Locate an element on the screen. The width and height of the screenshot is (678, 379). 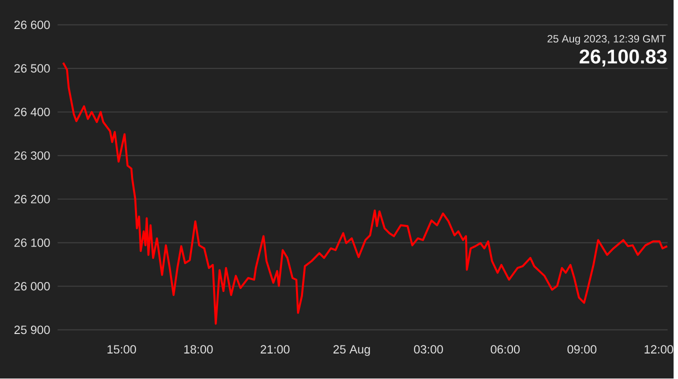
y-tick-label: 26 000 is located at coordinates (32, 286).